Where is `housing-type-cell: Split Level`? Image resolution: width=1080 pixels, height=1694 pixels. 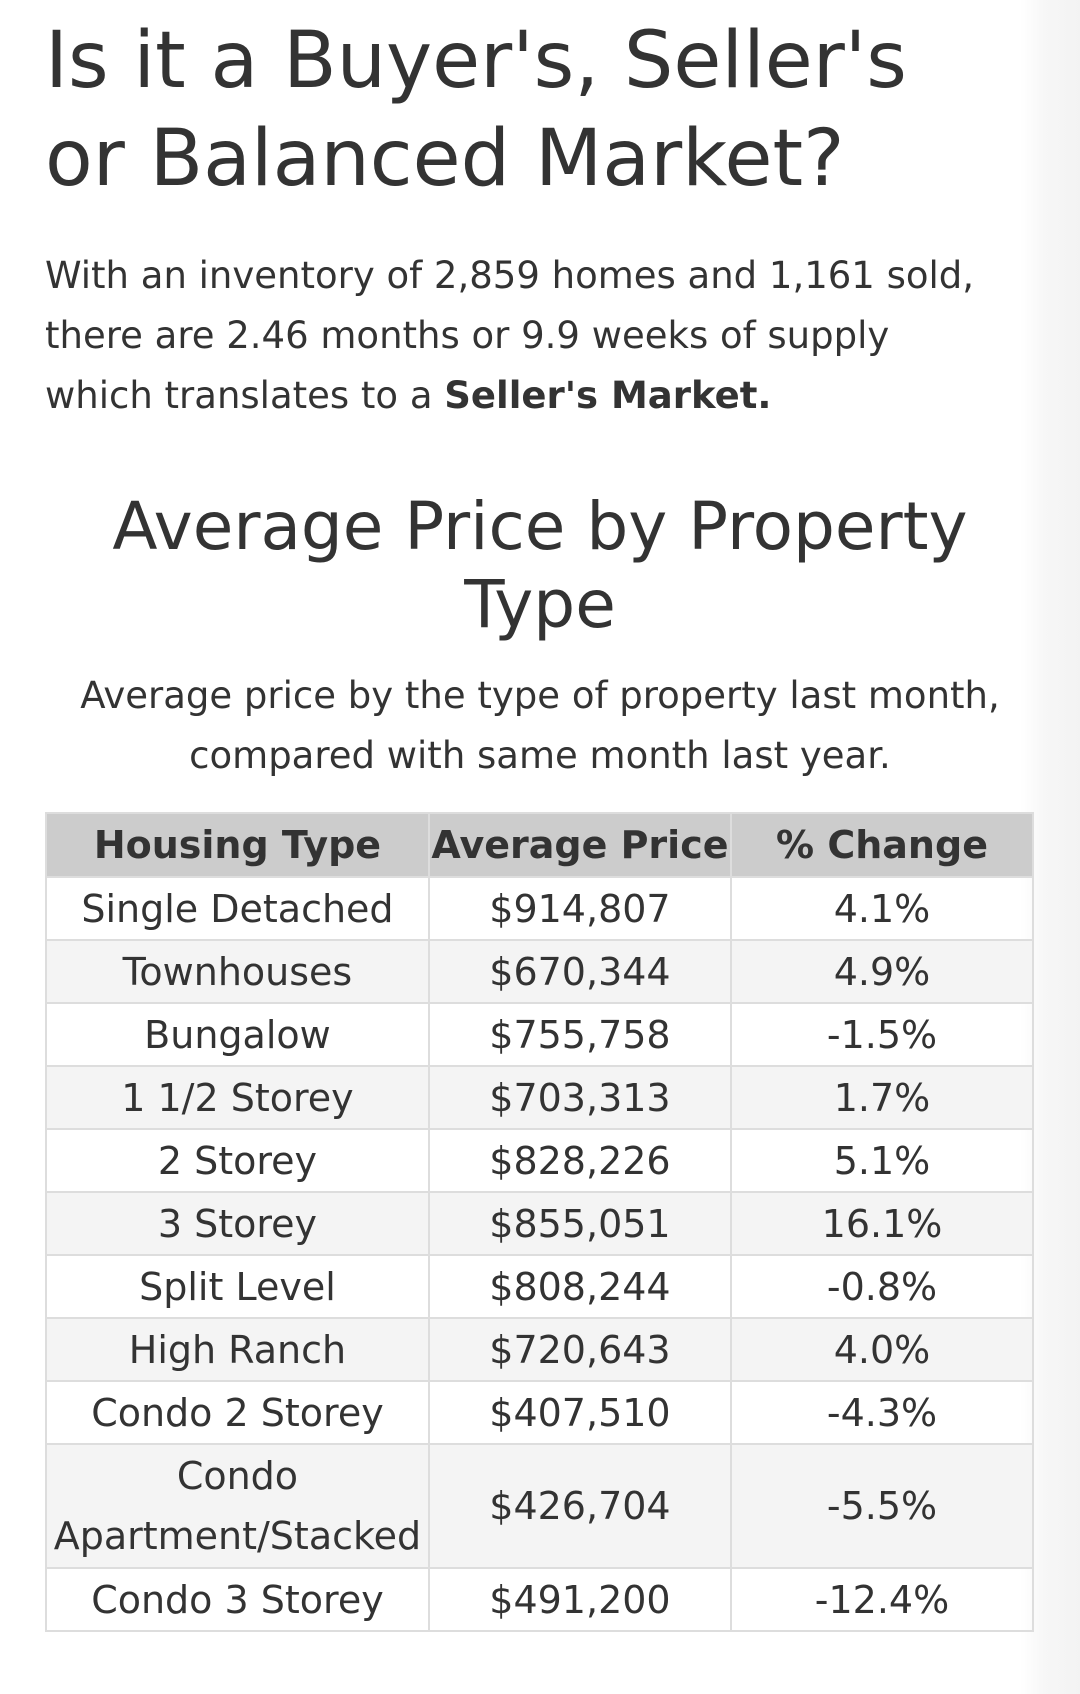
housing-type-cell: Split Level is located at coordinates (237, 1286).